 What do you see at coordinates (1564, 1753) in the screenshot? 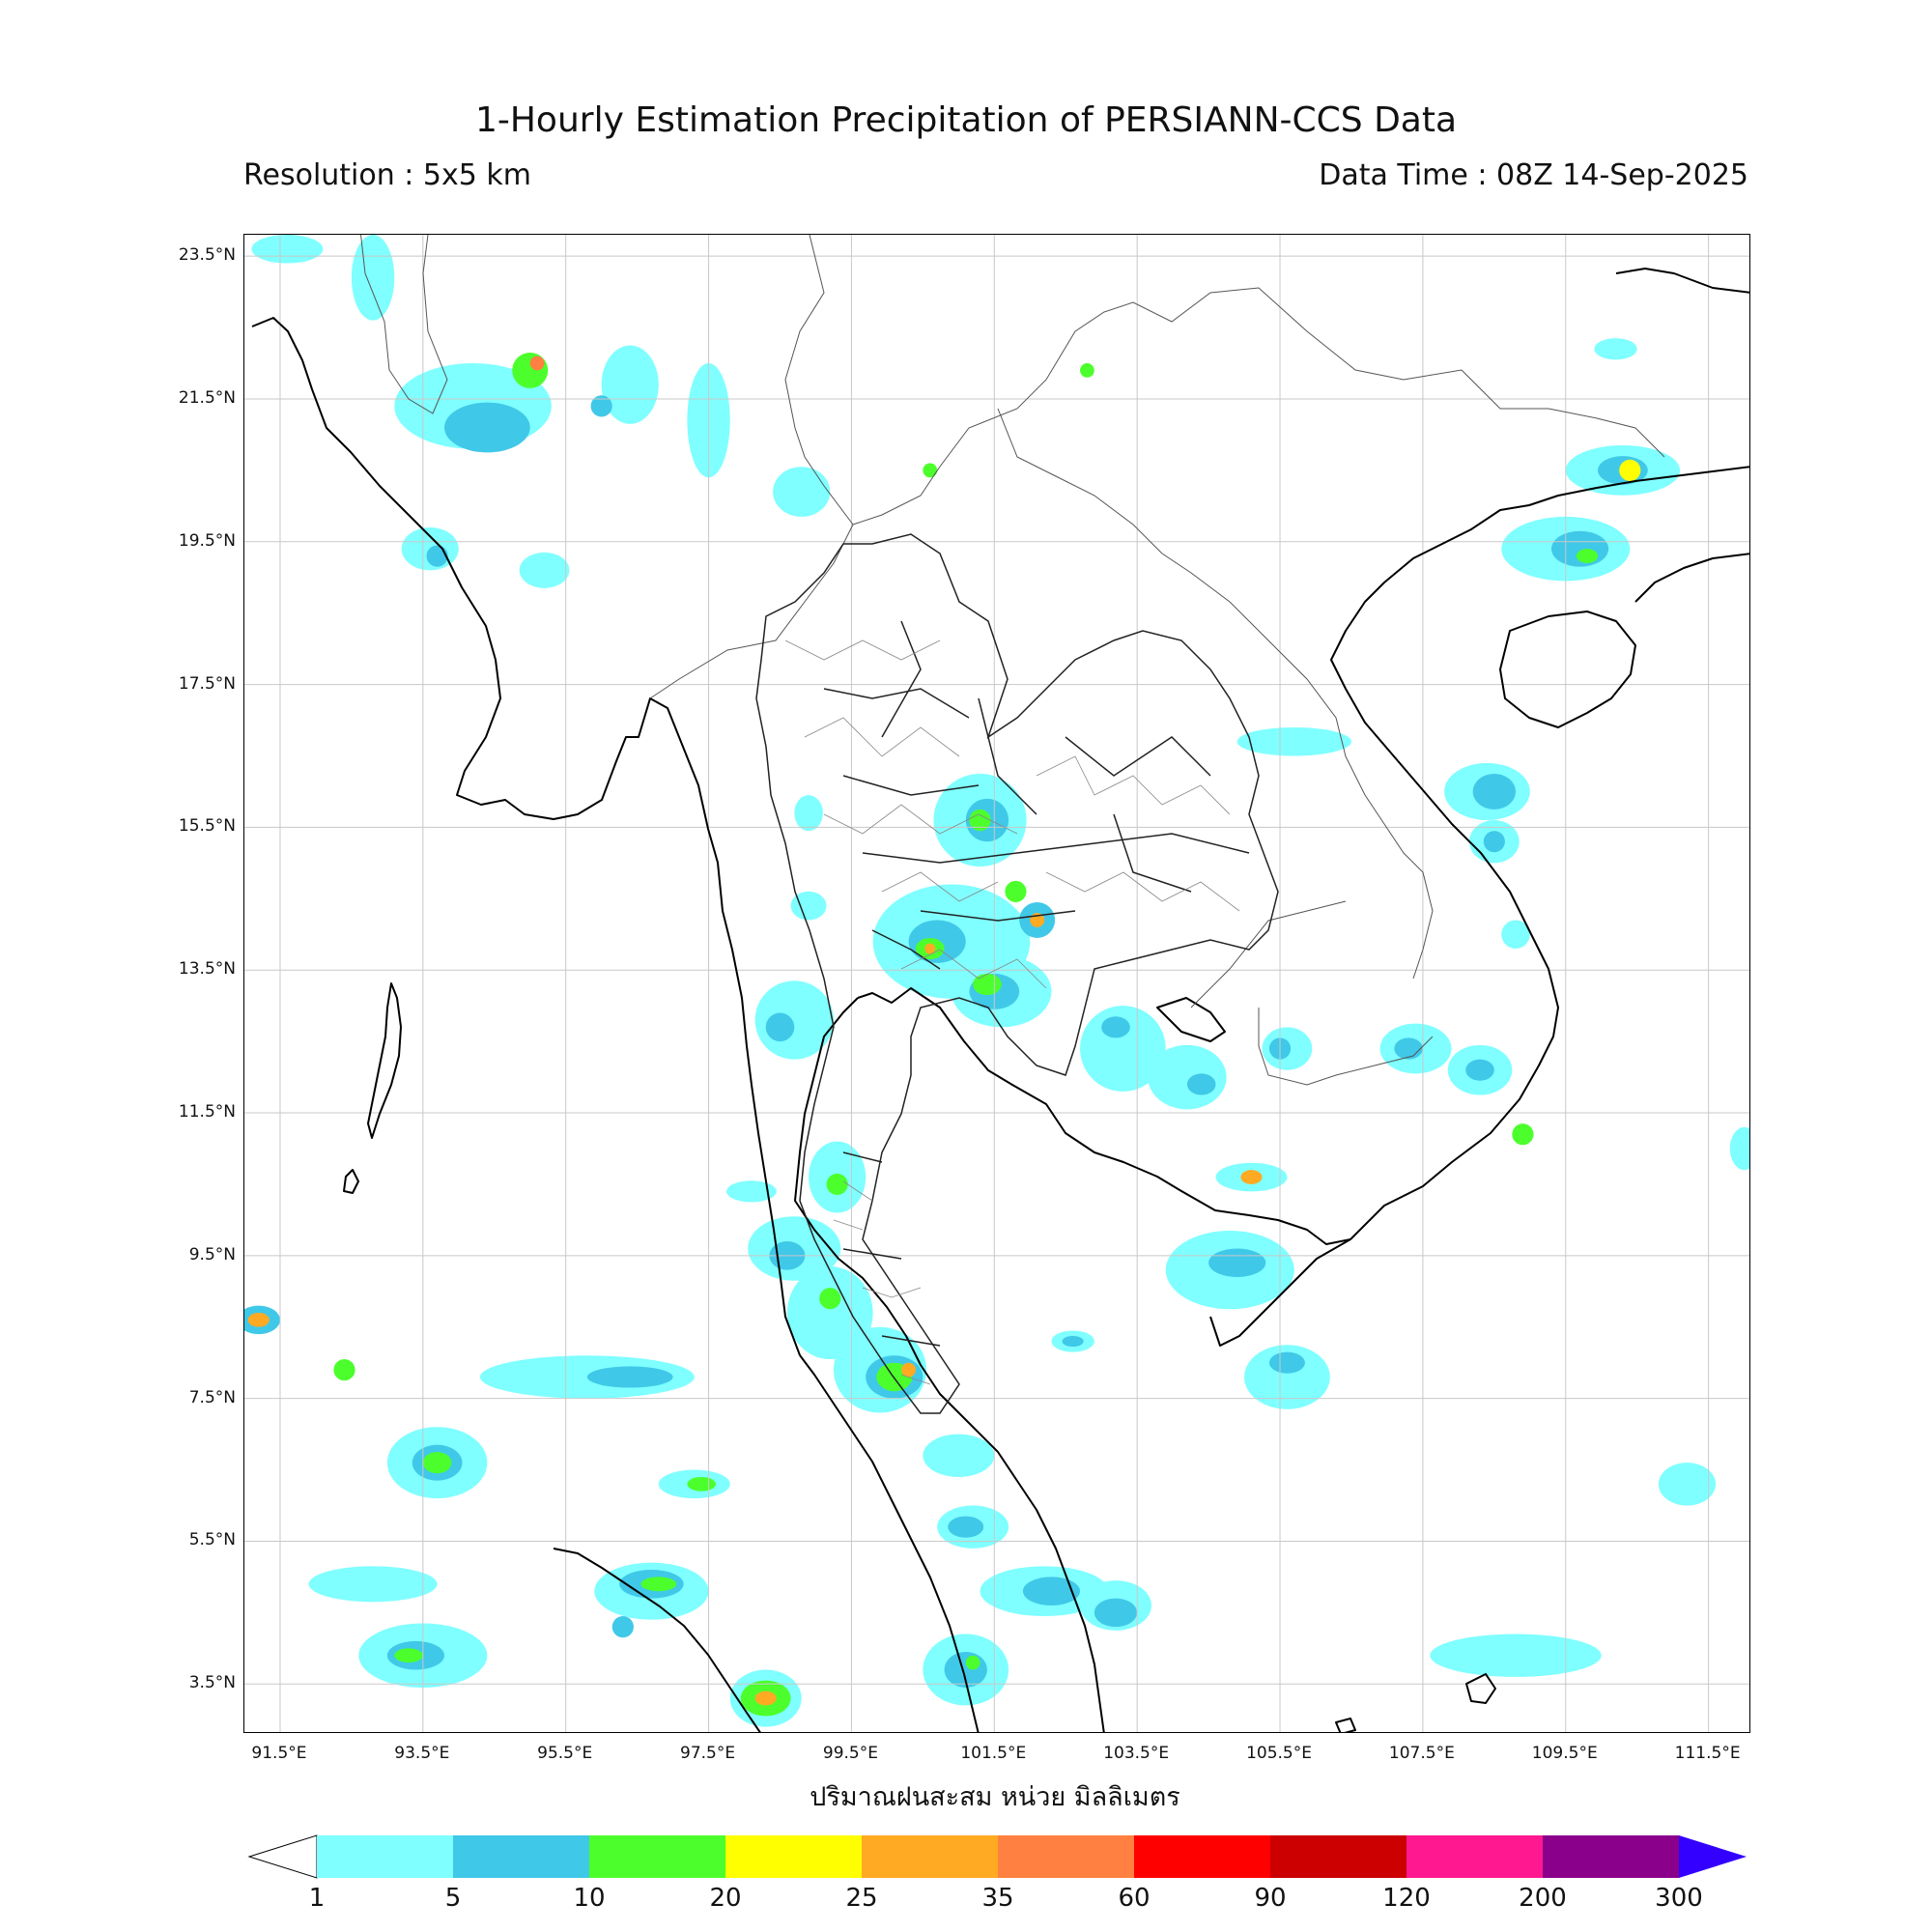
I see `lon-tick-label: 109.5°E` at bounding box center [1564, 1753].